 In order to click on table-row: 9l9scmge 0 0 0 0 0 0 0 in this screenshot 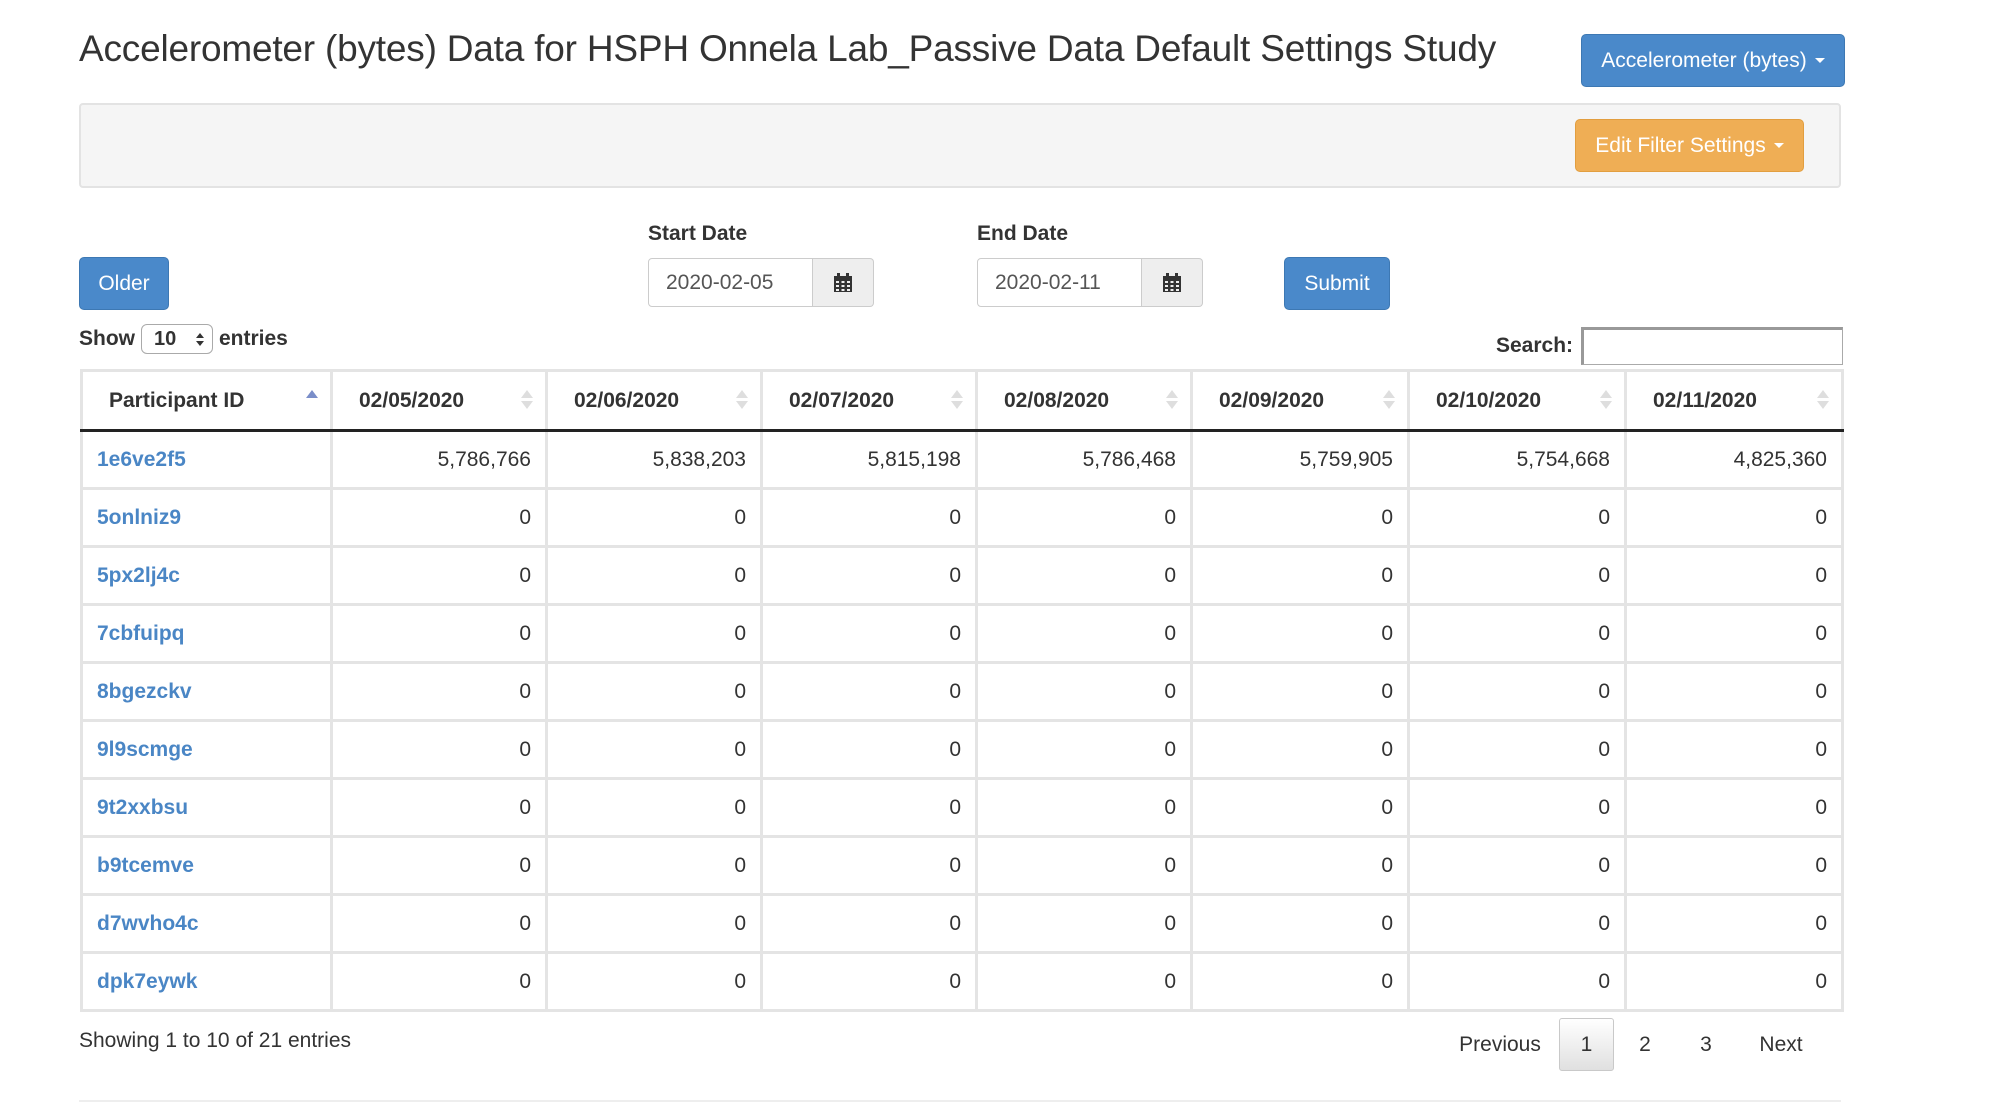, I will do `click(962, 749)`.